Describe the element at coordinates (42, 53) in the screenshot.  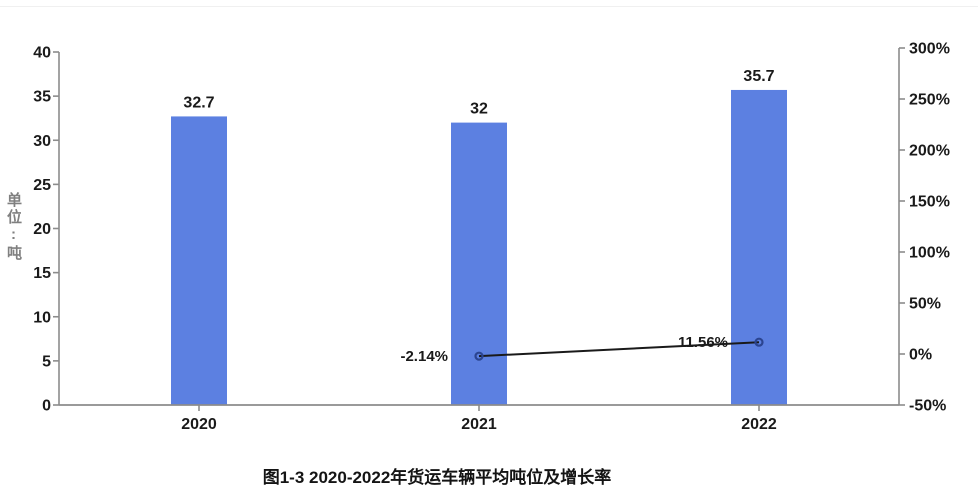
I see `left-axis-tick-label: 40` at that location.